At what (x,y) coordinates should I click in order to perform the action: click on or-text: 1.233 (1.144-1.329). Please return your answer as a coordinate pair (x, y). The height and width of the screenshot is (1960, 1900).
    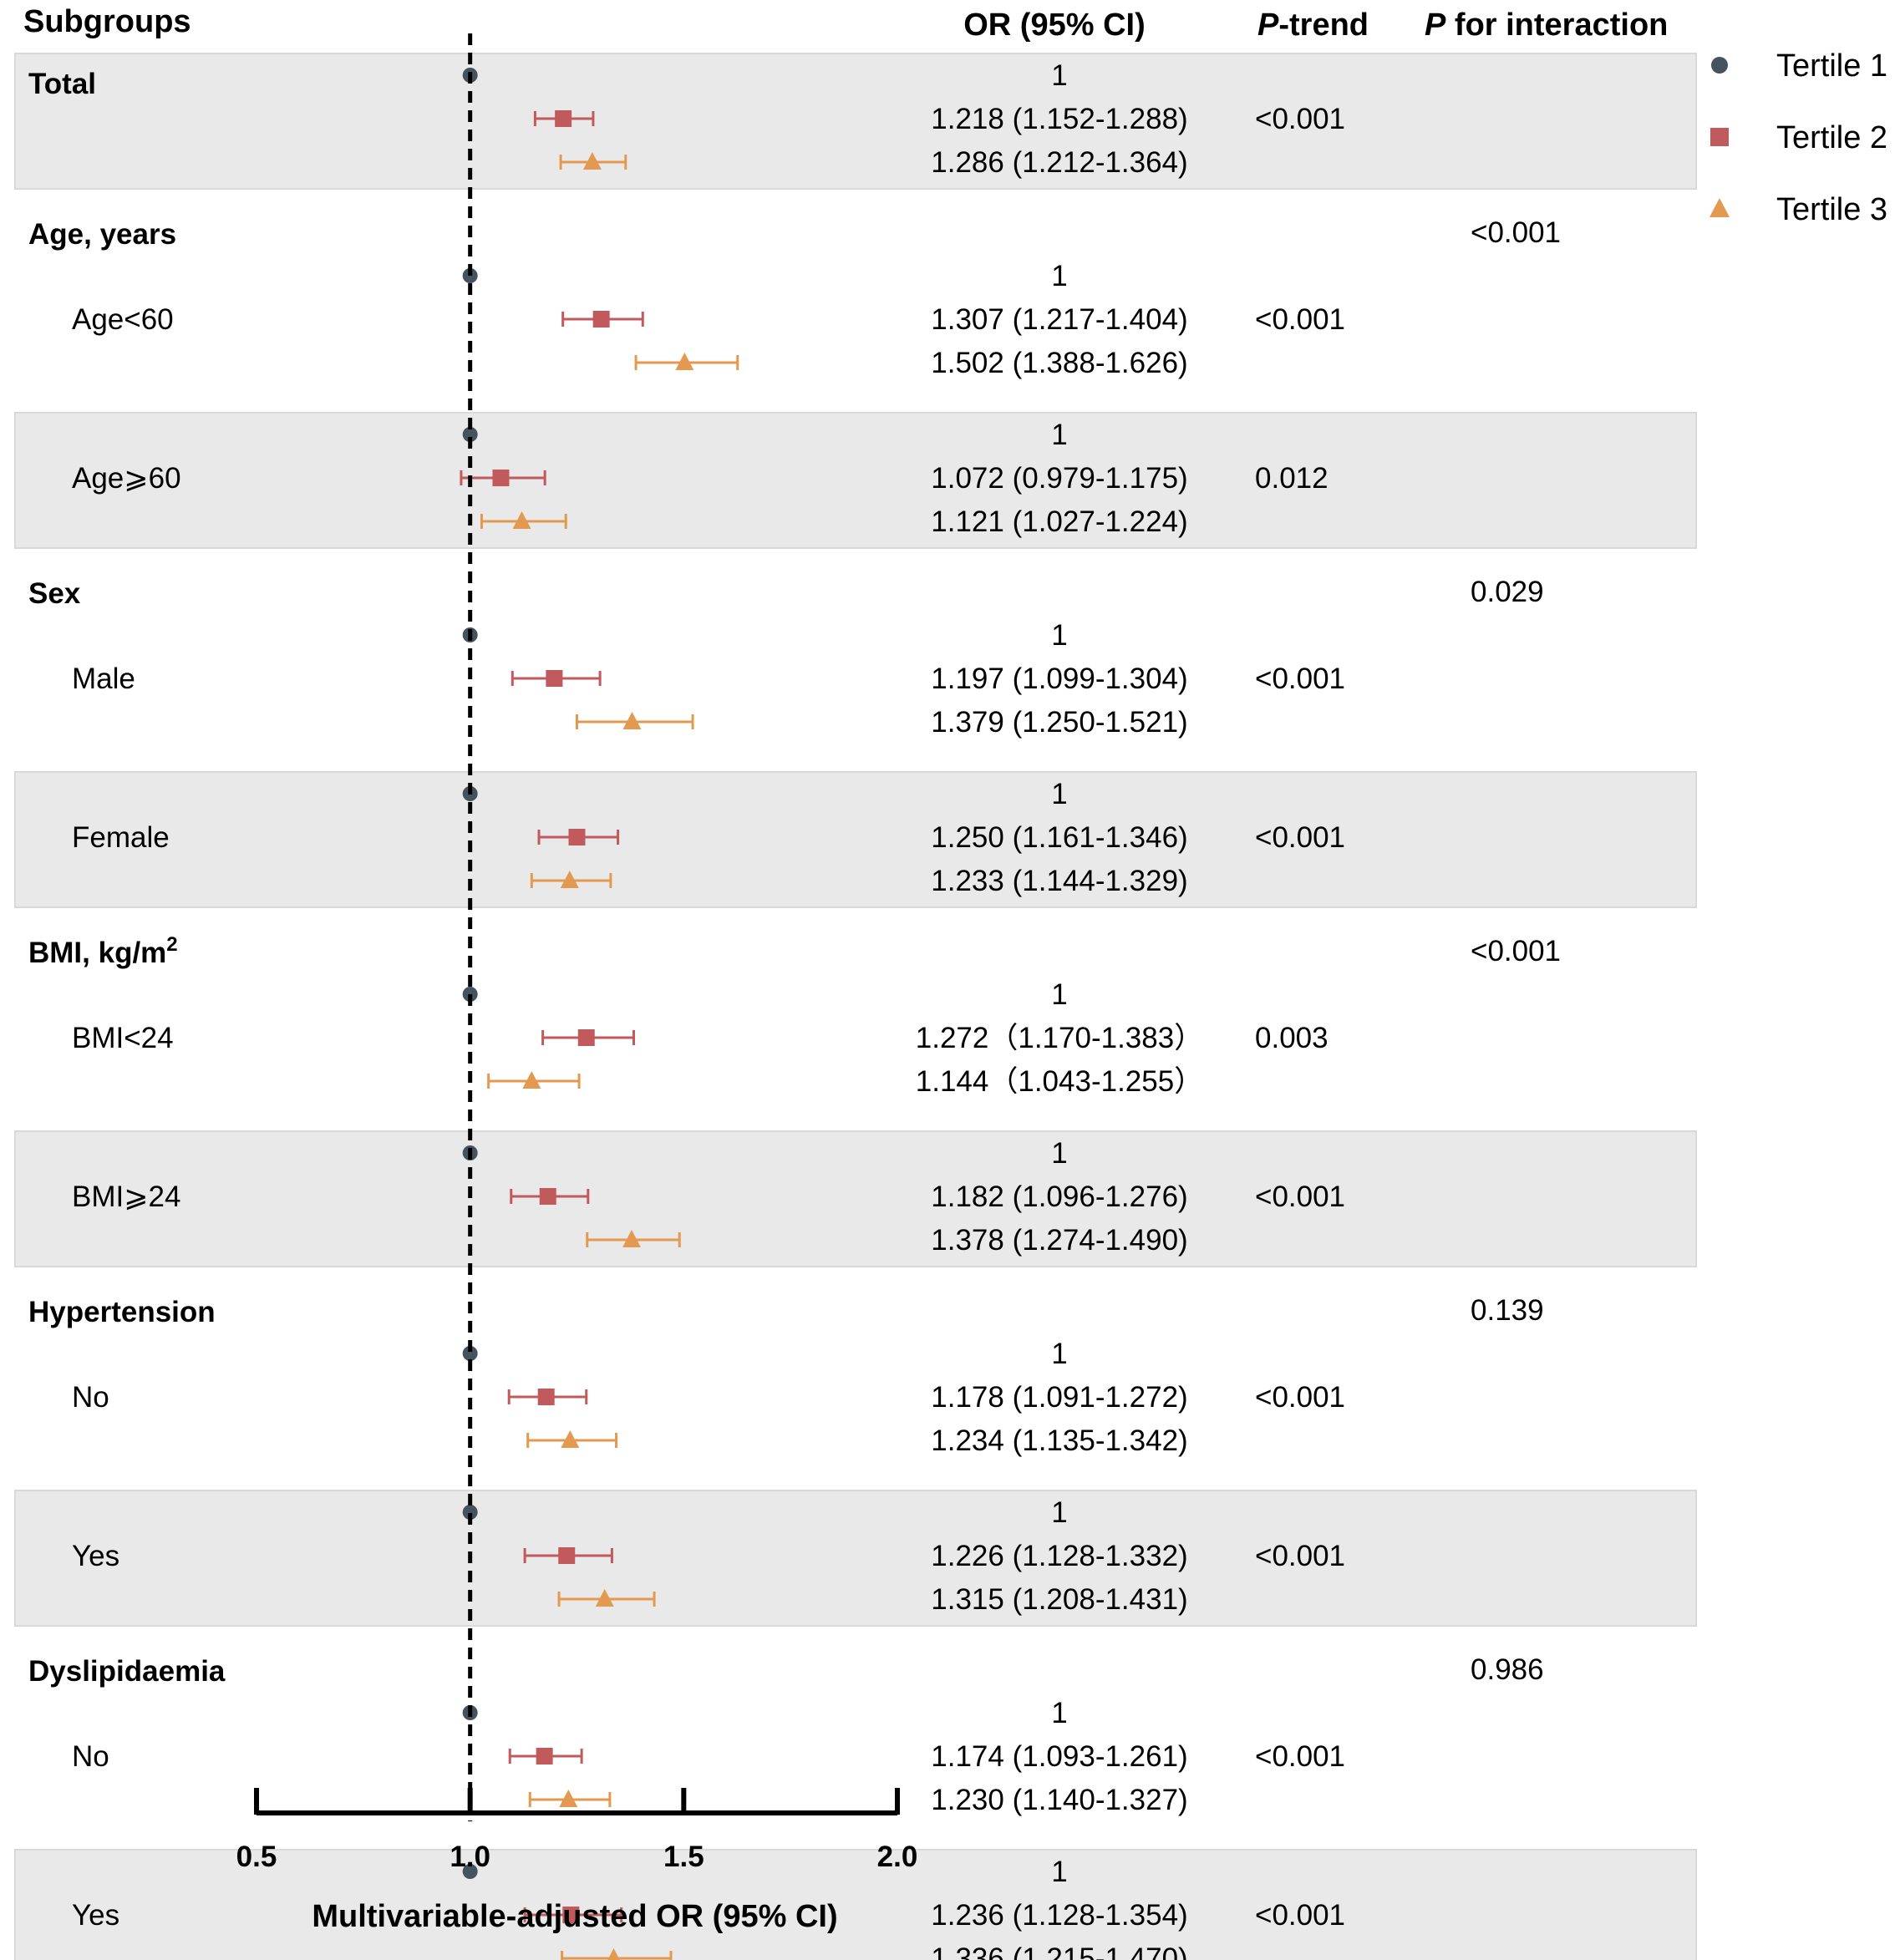
    Looking at the image, I should click on (1059, 881).